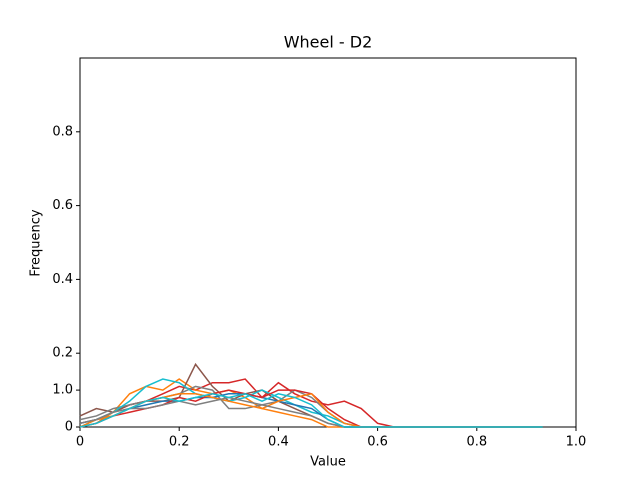 Image resolution: width=640 pixels, height=480 pixels. What do you see at coordinates (576, 442) in the screenshot?
I see `x-tick-label: 1.0` at bounding box center [576, 442].